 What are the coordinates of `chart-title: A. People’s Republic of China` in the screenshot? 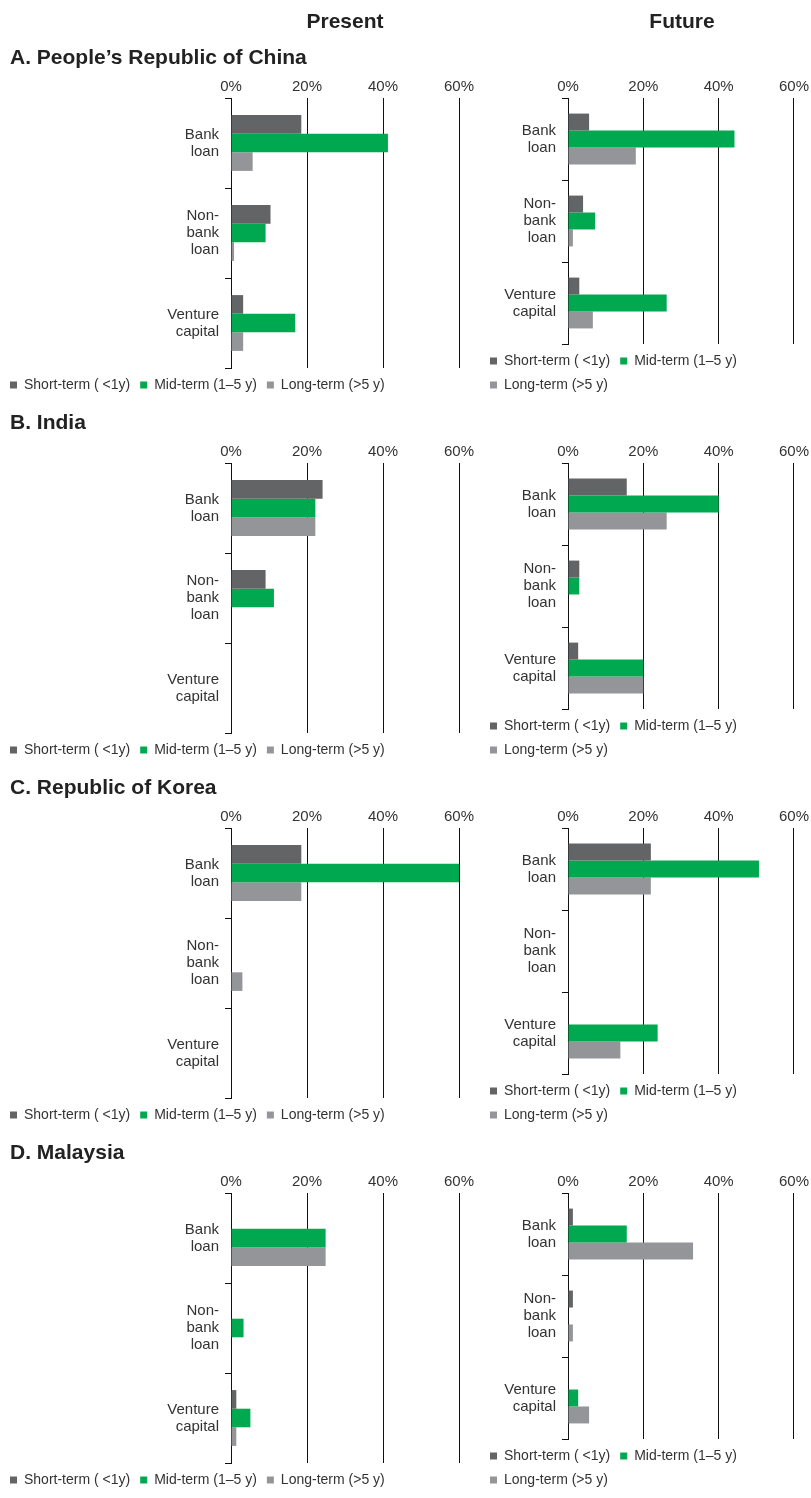 It's located at (158, 57).